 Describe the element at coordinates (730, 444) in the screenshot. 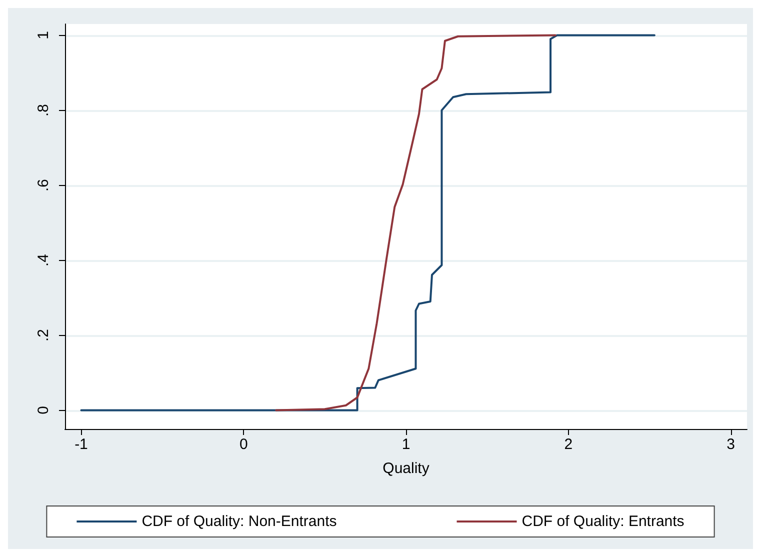

I see `x-tick-label: 3` at that location.